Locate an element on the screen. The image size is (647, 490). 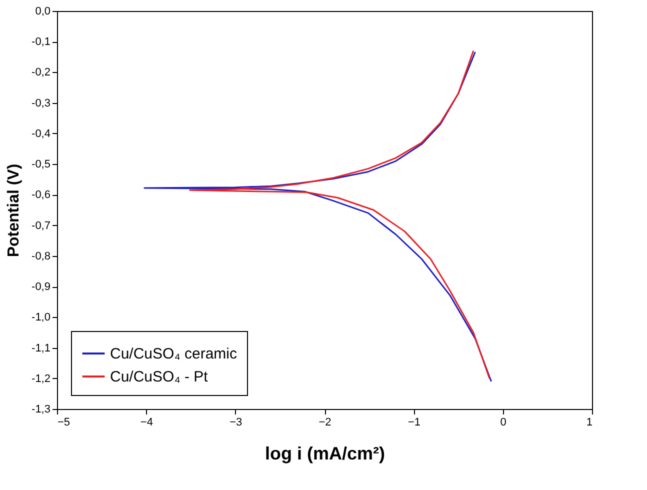
y-tick-label: -0,5 is located at coordinates (41, 164).